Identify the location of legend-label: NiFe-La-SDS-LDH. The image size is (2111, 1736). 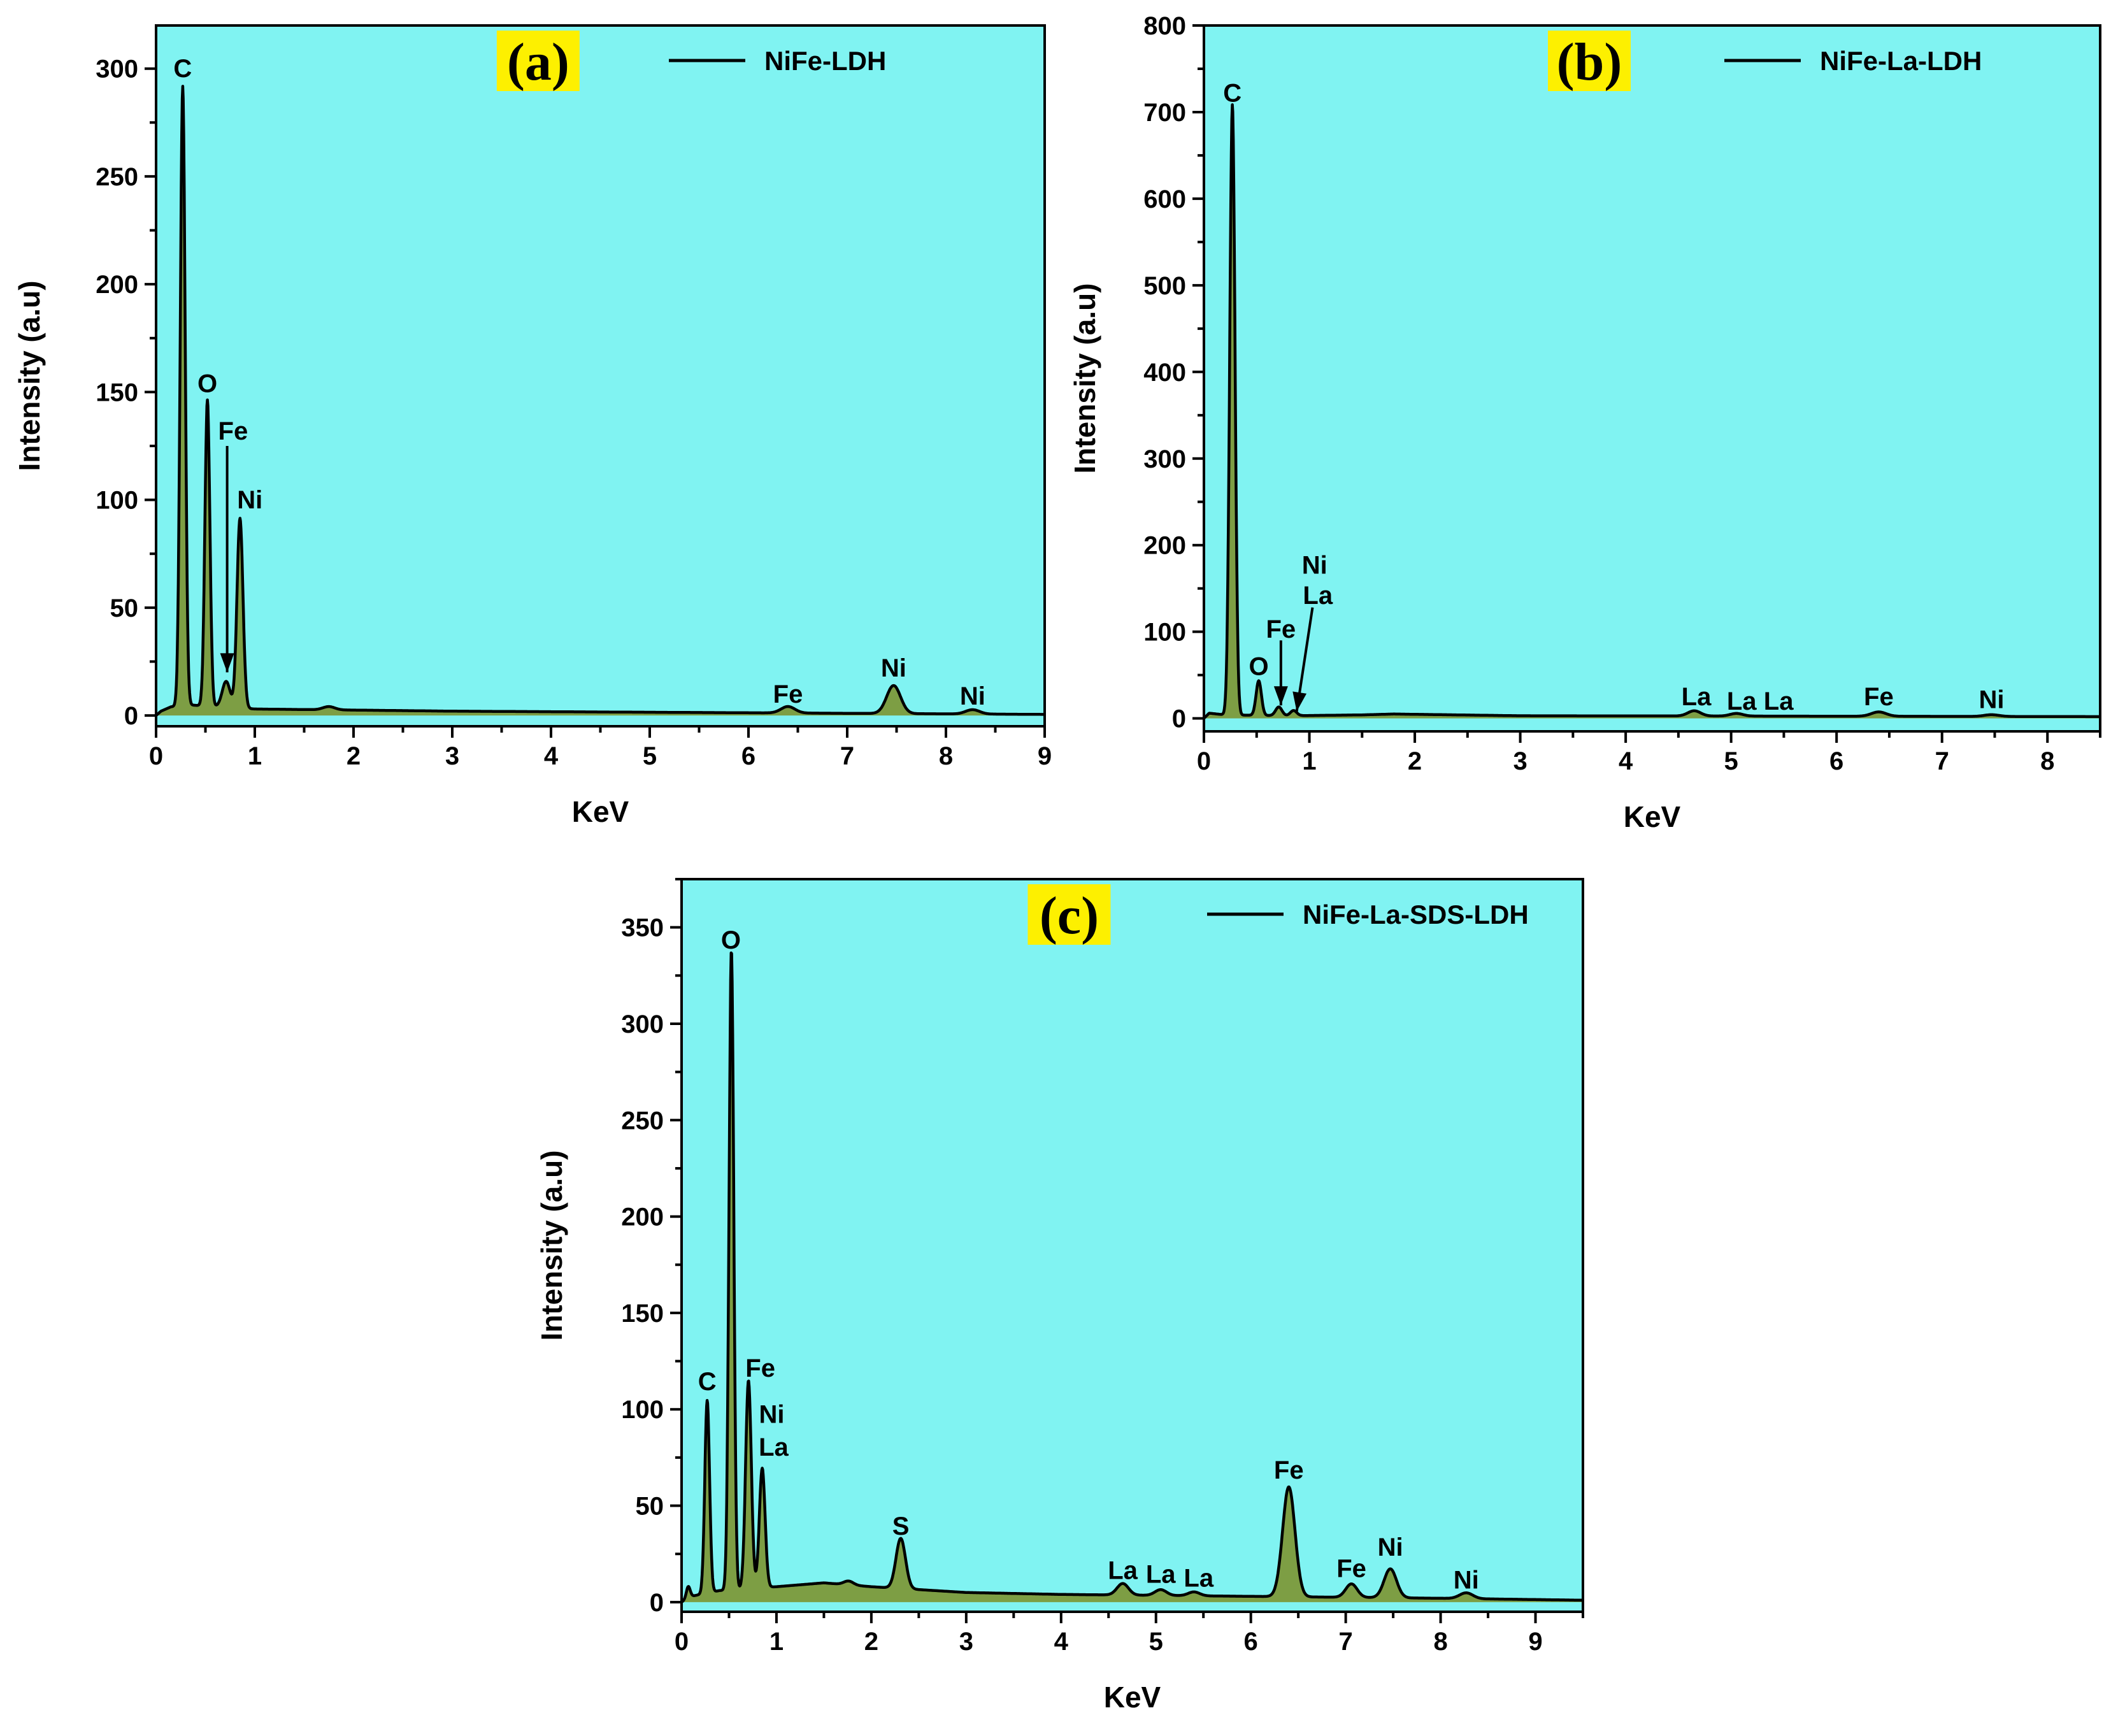
(1416, 914).